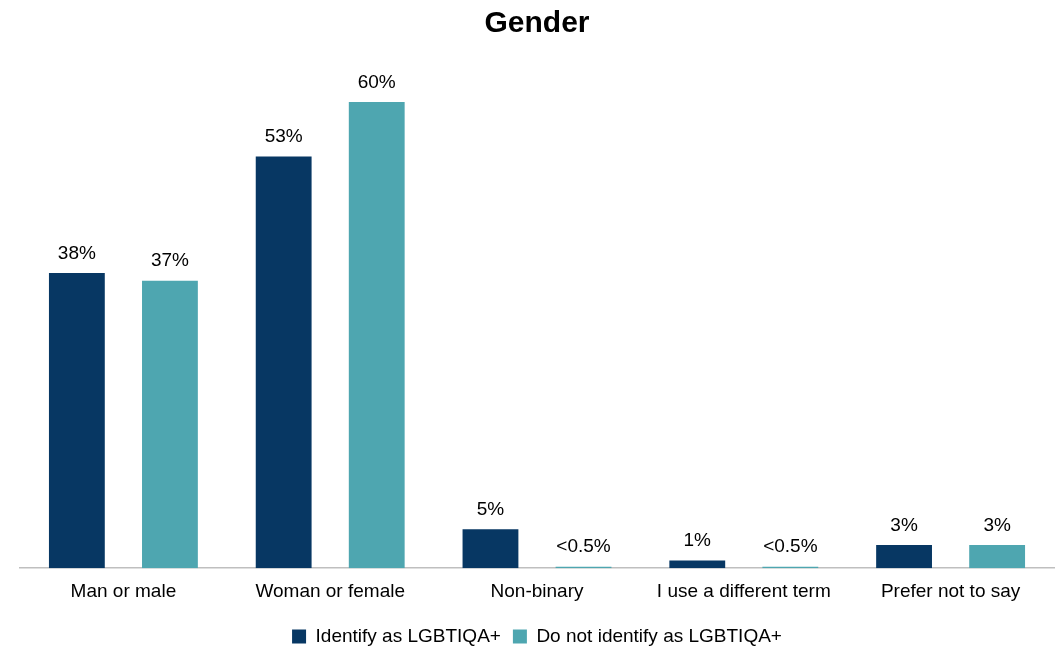 The image size is (1064, 656). Describe the element at coordinates (283, 136) in the screenshot. I see `data-label: 53%` at that location.